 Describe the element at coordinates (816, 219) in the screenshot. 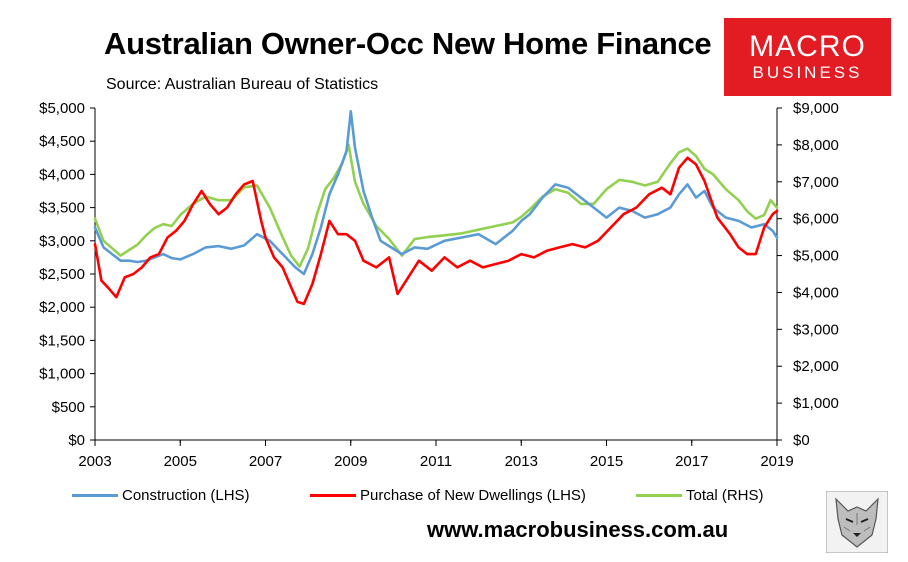

I see `right-tick-label: $6,000` at that location.